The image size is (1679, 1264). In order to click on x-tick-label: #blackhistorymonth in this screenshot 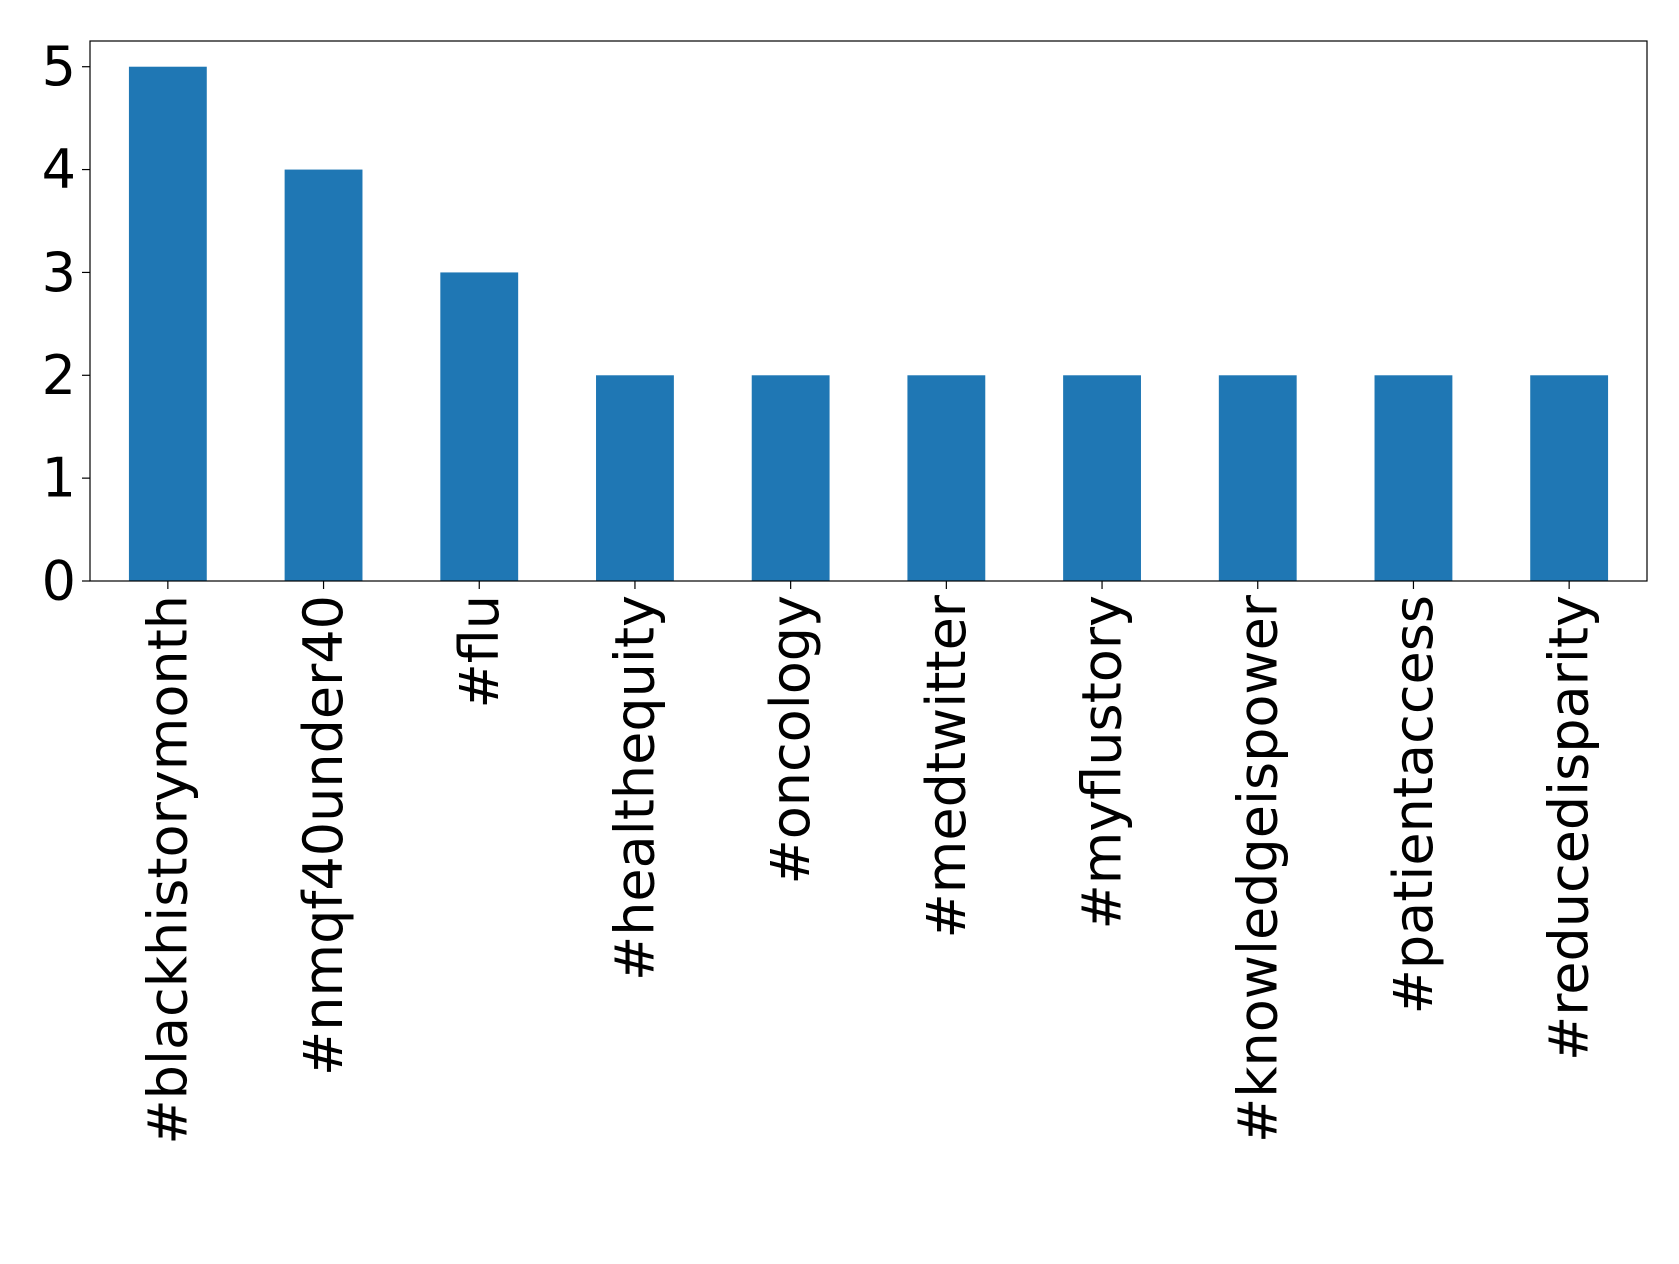, I will do `click(167, 870)`.